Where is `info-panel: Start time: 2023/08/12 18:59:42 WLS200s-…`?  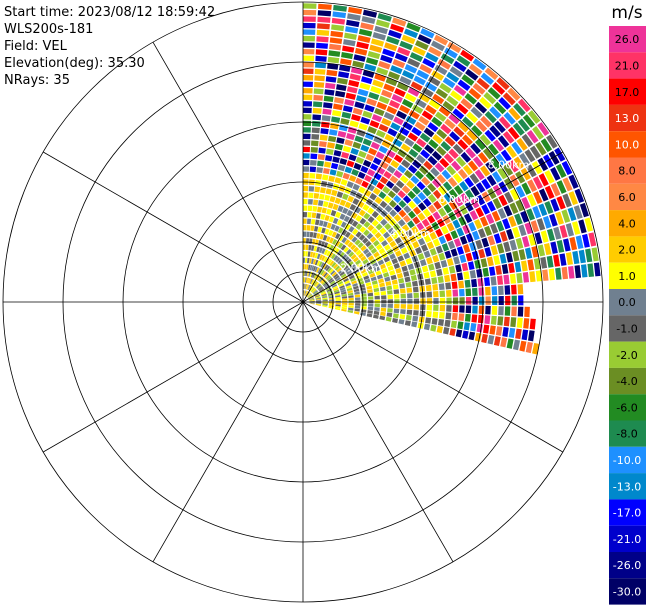
info-panel: Start time: 2023/08/12 18:59:42 WLS200s-… is located at coordinates (109, 46).